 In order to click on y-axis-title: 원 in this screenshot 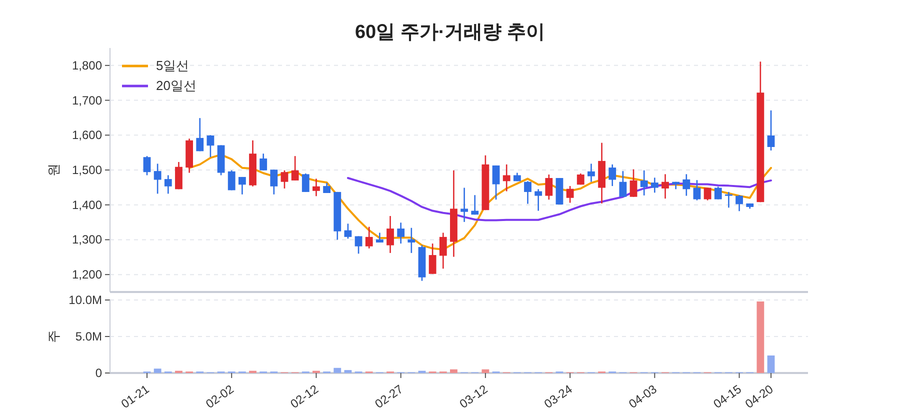, I will do `click(53, 170)`.